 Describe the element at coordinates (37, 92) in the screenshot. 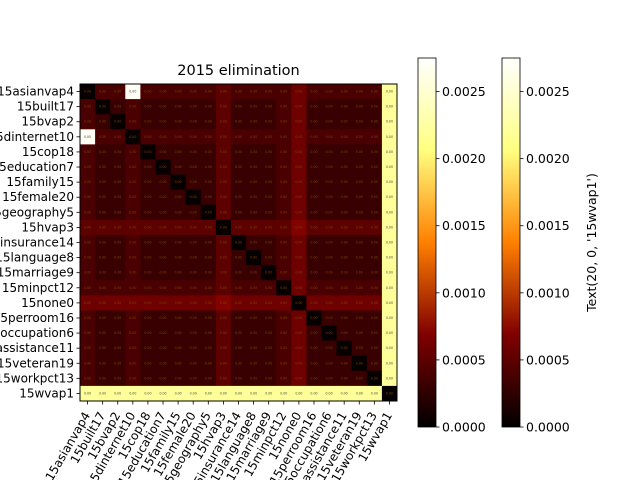

I see `y-tick-label: 15asianvap4` at that location.